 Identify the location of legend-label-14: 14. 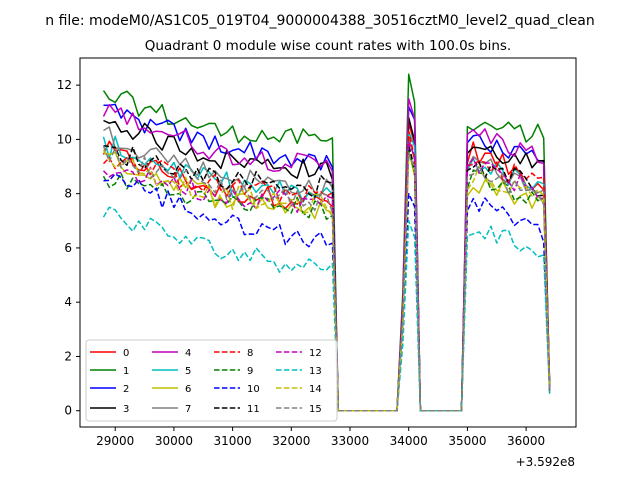
(315, 389).